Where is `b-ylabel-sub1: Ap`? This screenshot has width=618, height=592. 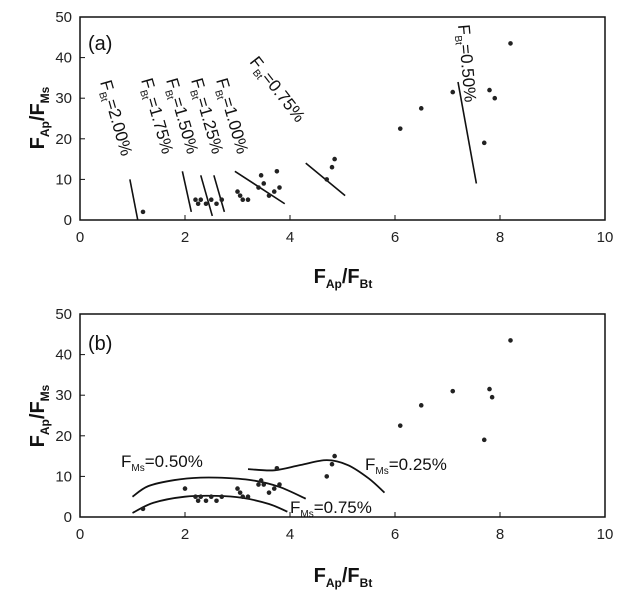
b-ylabel-sub1: Ap is located at coordinates (45, 427).